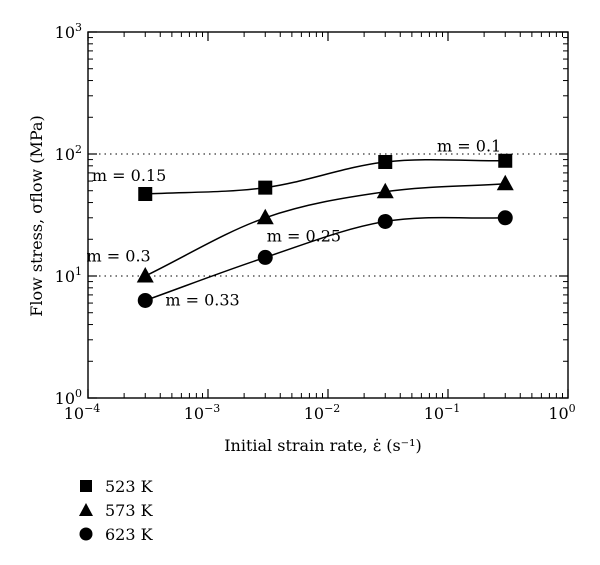 This screenshot has height=565, width=600. I want to click on slope-annotation: m = 0.33, so click(202, 299).